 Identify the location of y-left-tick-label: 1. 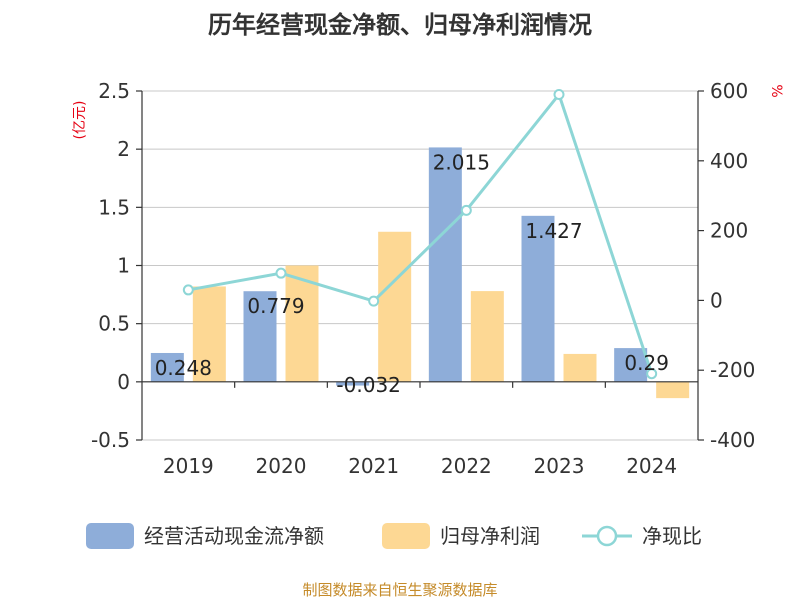
(123, 266).